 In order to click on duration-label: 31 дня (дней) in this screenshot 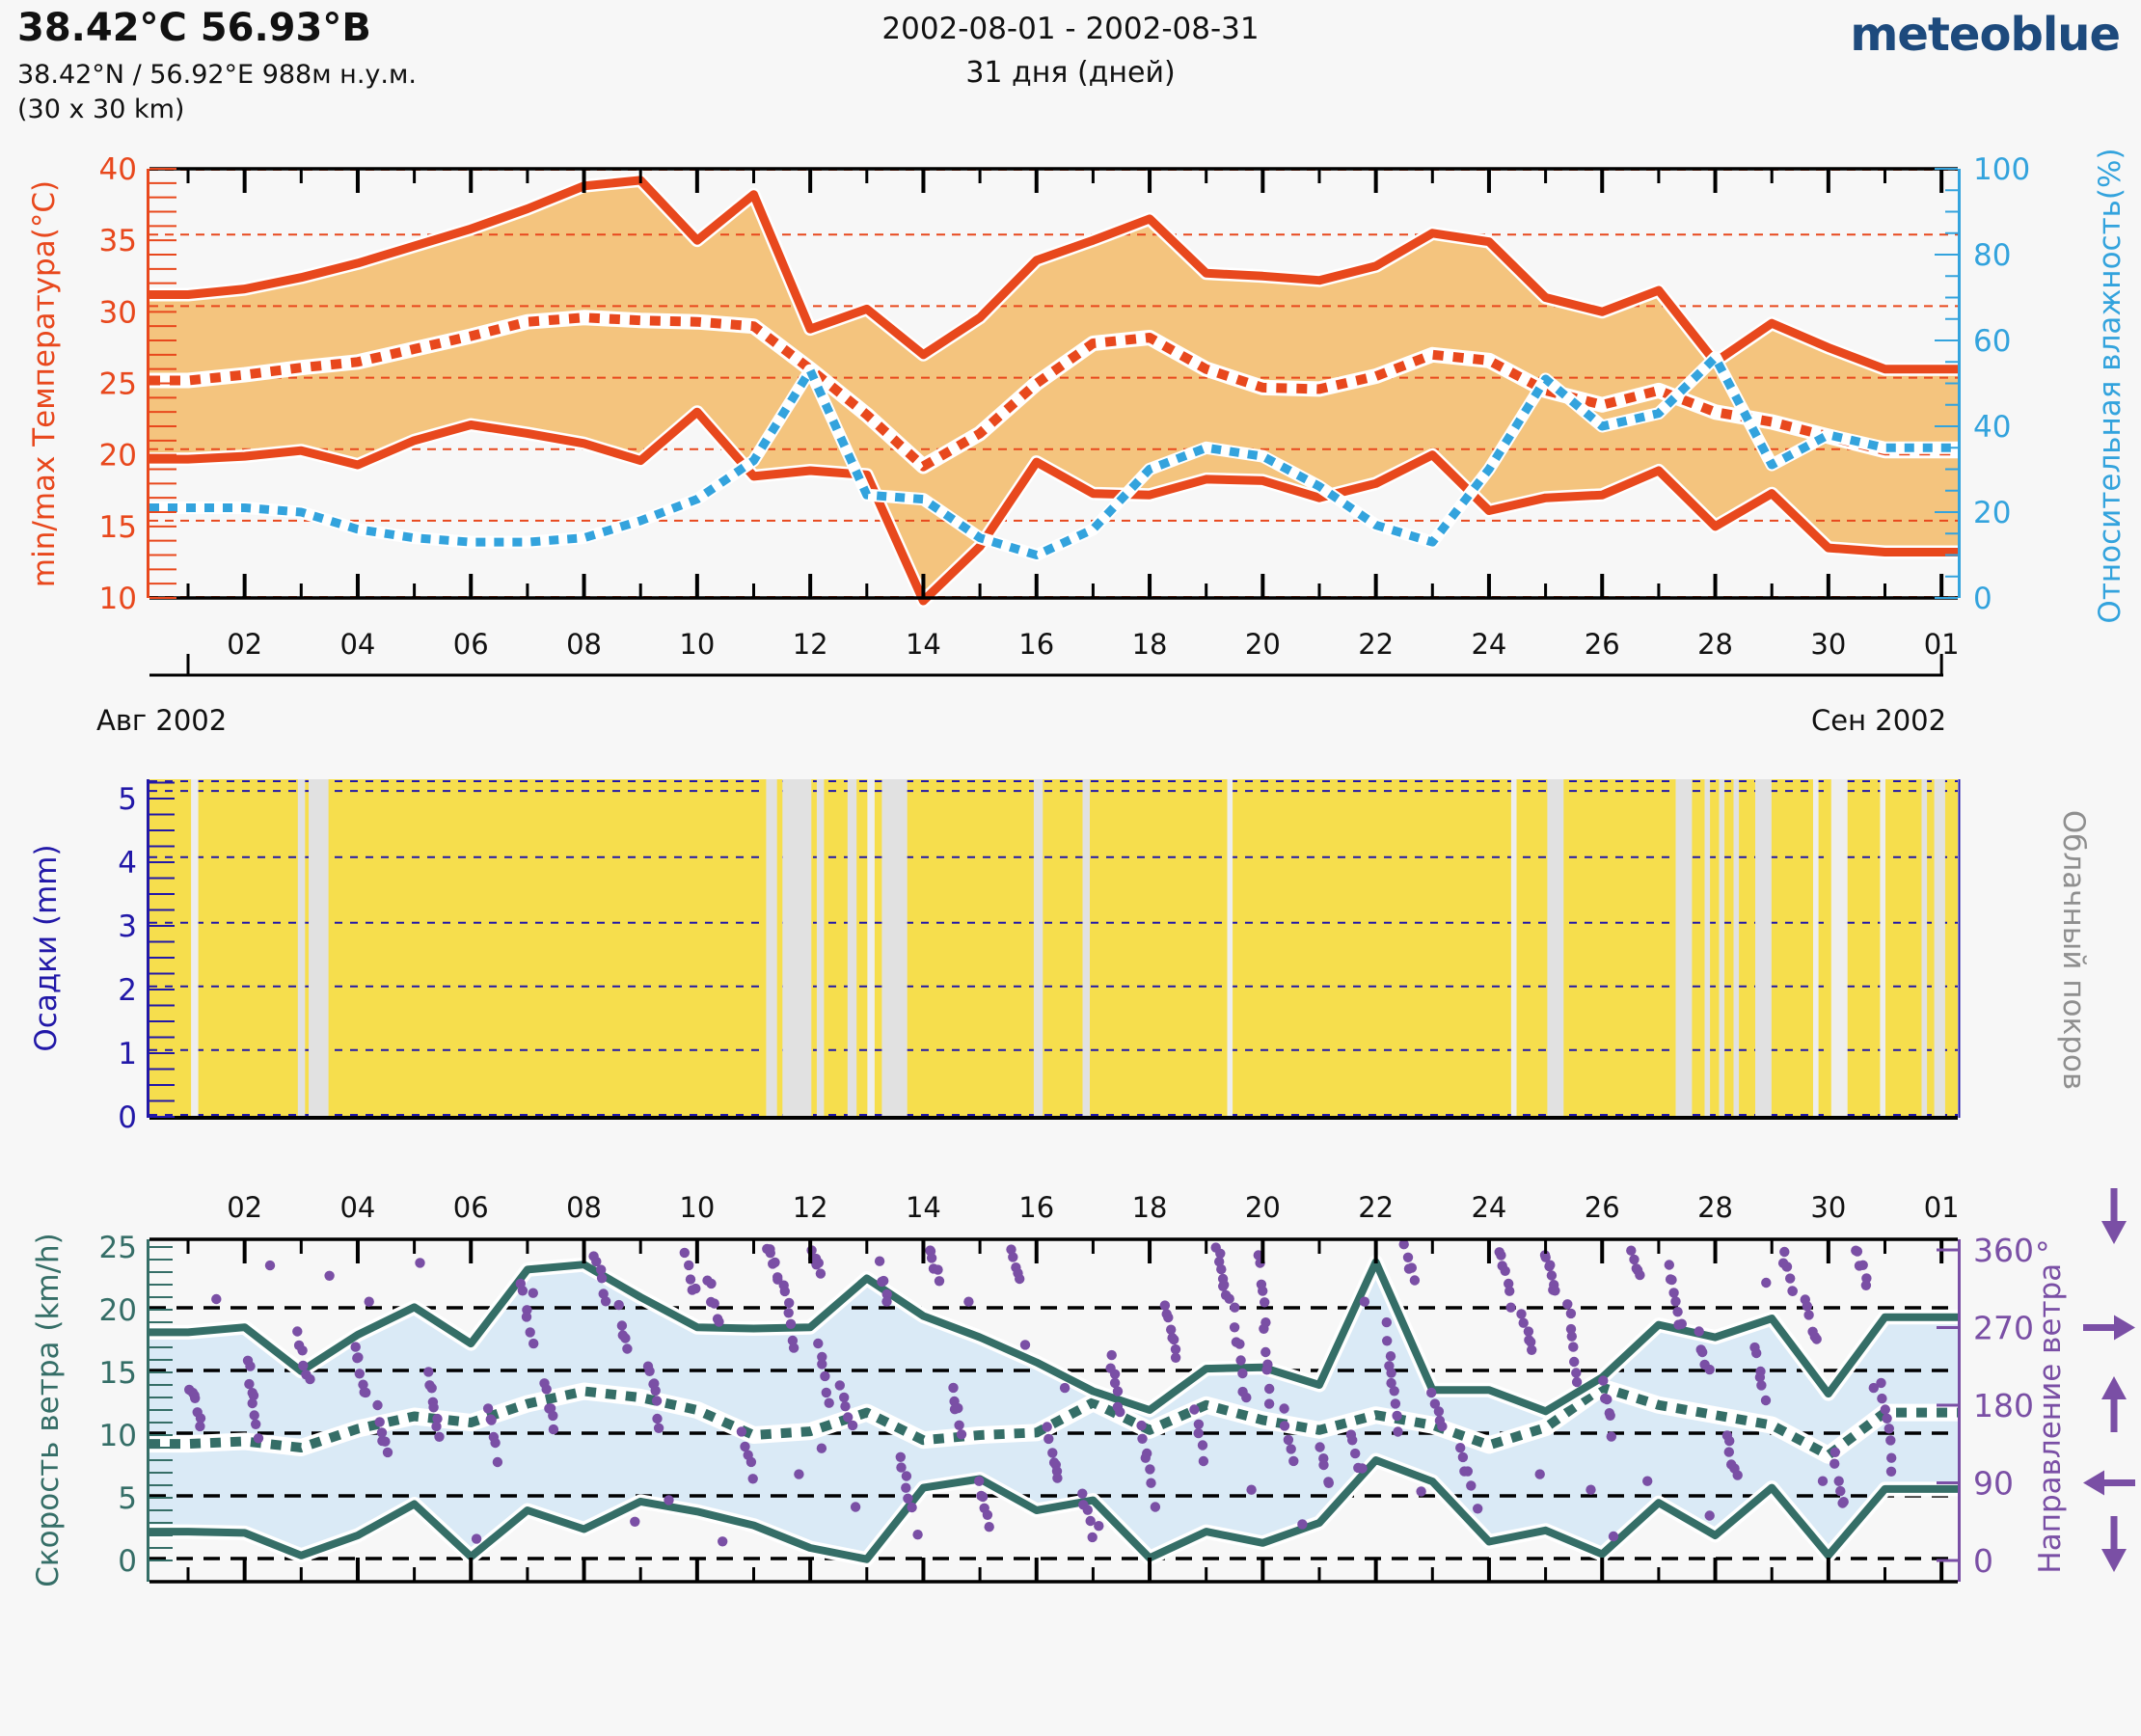, I will do `click(1070, 73)`.